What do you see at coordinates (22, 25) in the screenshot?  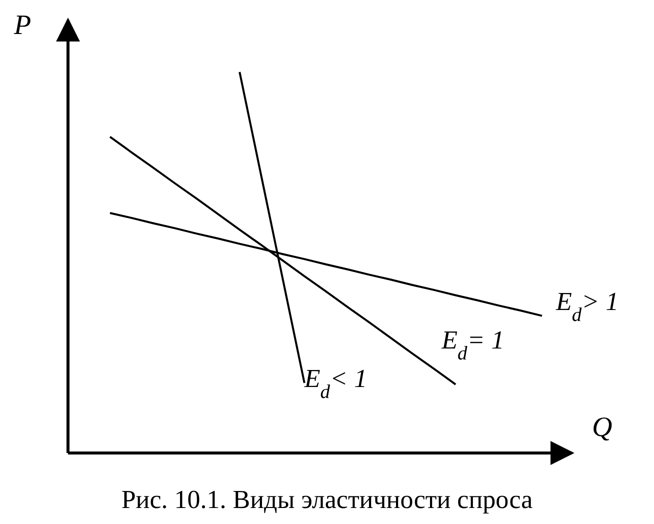 I see `y-axis-title: P` at bounding box center [22, 25].